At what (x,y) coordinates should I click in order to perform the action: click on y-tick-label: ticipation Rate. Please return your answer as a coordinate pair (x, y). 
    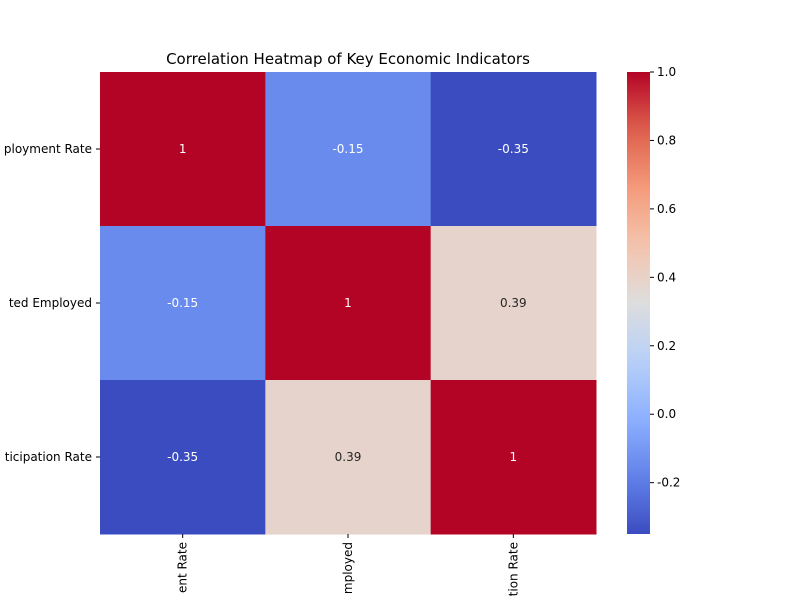
    Looking at the image, I should click on (48, 457).